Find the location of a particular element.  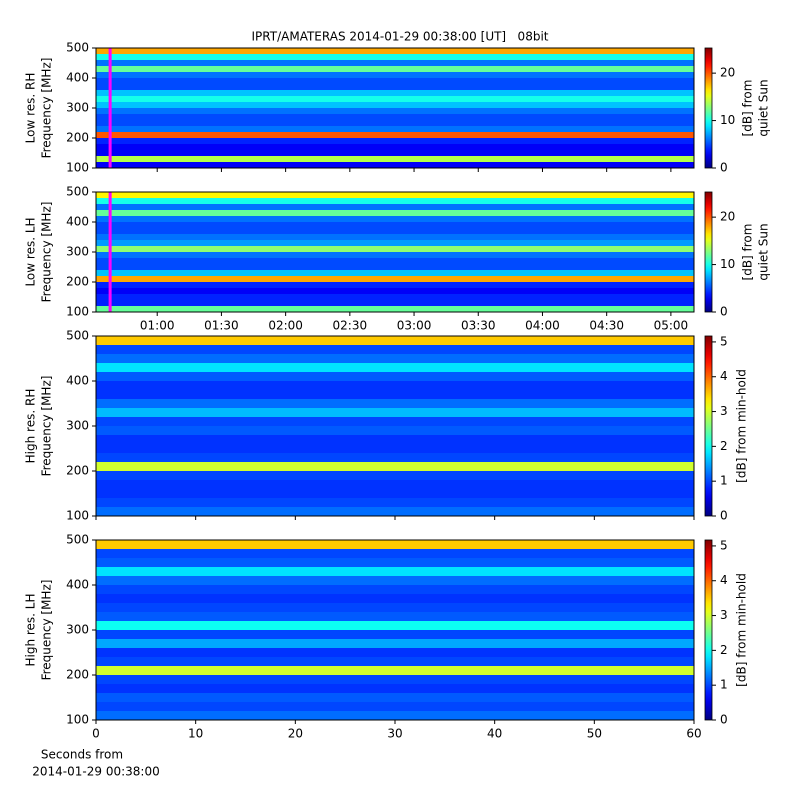

colorbar-tick-label: 1 is located at coordinates (724, 685).